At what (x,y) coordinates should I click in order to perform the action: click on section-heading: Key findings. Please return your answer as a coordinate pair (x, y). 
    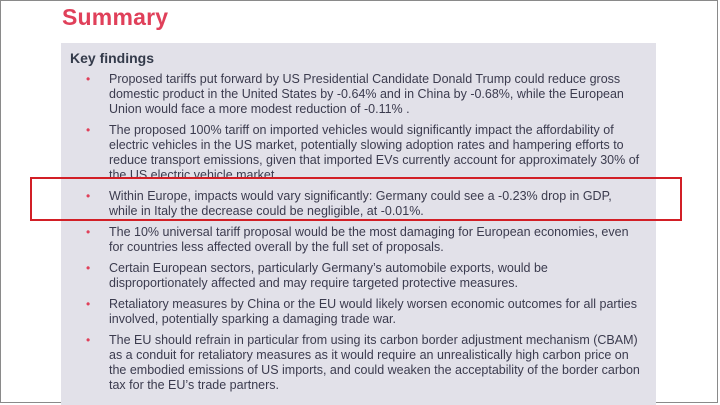
    Looking at the image, I should click on (112, 58).